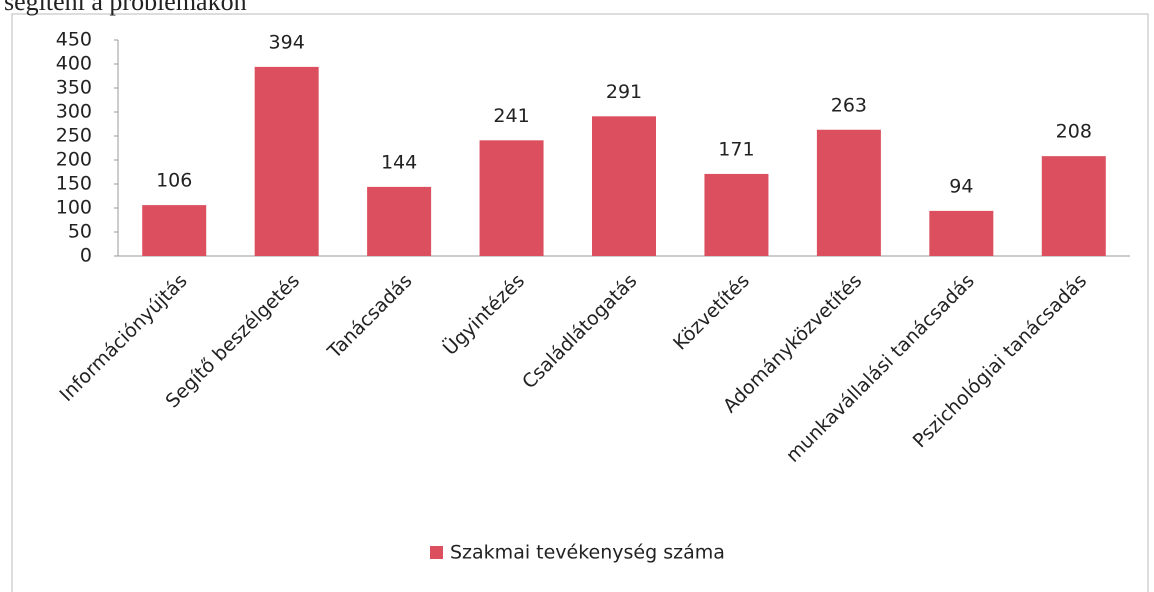 The image size is (1154, 592). What do you see at coordinates (80, 232) in the screenshot?
I see `y-tick-label: 50` at bounding box center [80, 232].